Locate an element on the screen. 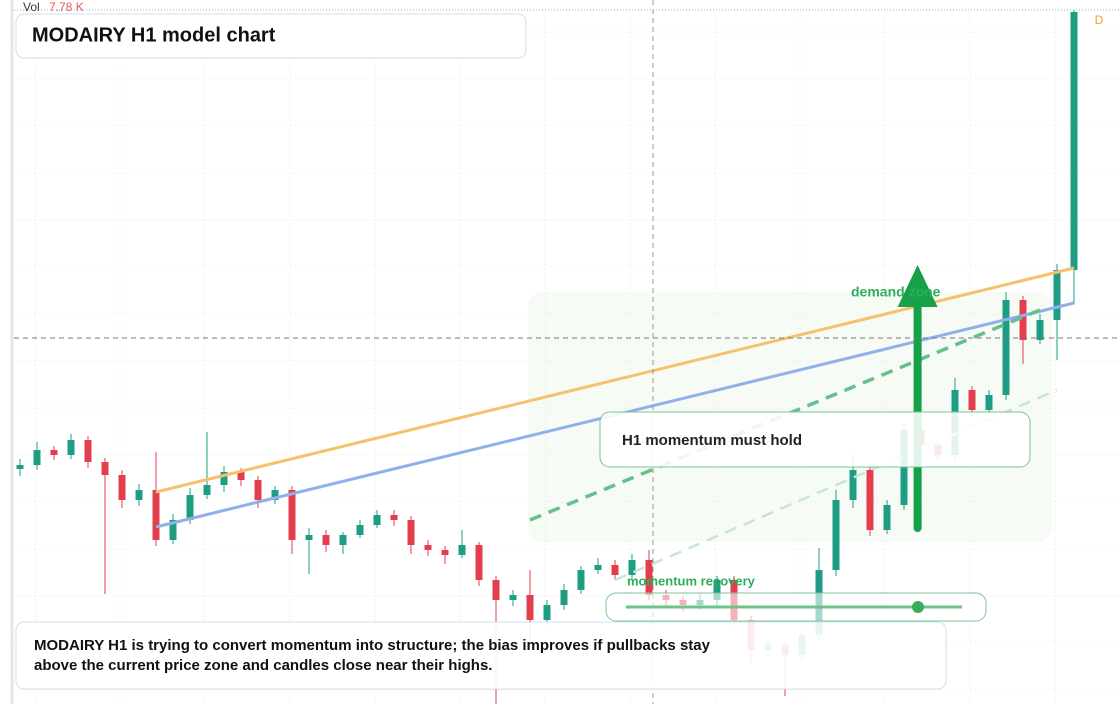  volume-label: Vol is located at coordinates (31, 7).